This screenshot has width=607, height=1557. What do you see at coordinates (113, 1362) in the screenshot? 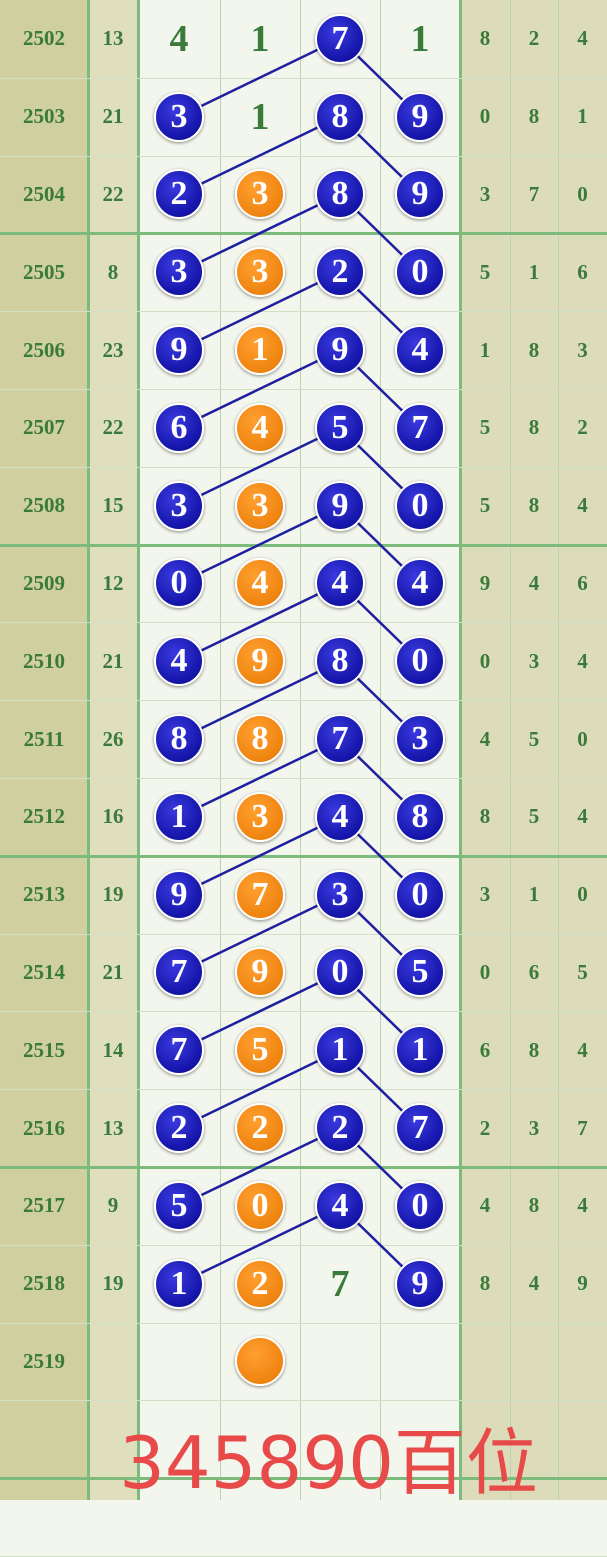
I see `sum-value` at bounding box center [113, 1362].